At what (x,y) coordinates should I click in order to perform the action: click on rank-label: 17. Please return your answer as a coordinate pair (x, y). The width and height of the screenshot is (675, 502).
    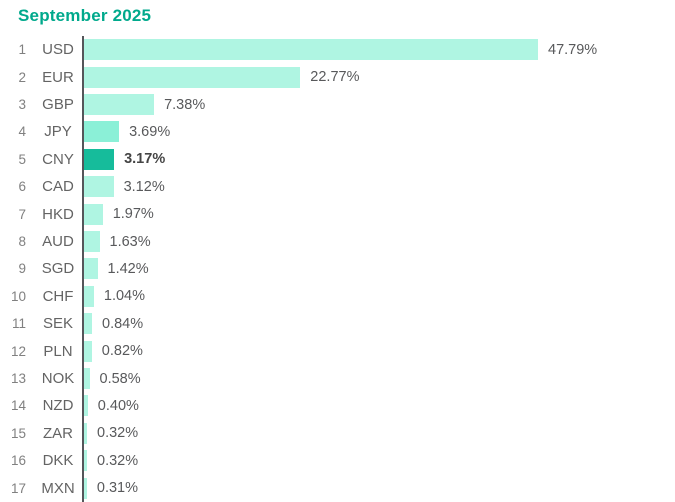
    Looking at the image, I should click on (18, 488).